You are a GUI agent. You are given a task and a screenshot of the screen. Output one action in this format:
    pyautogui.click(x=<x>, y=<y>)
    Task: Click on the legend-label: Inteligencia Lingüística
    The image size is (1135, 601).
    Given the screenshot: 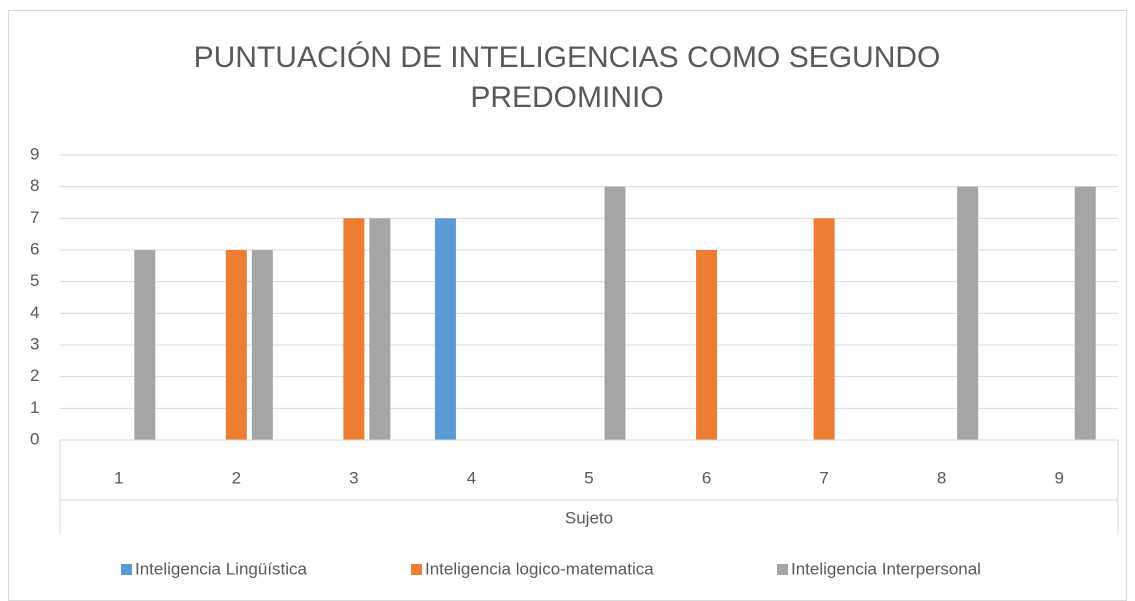 What is the action you would take?
    pyautogui.click(x=221, y=568)
    